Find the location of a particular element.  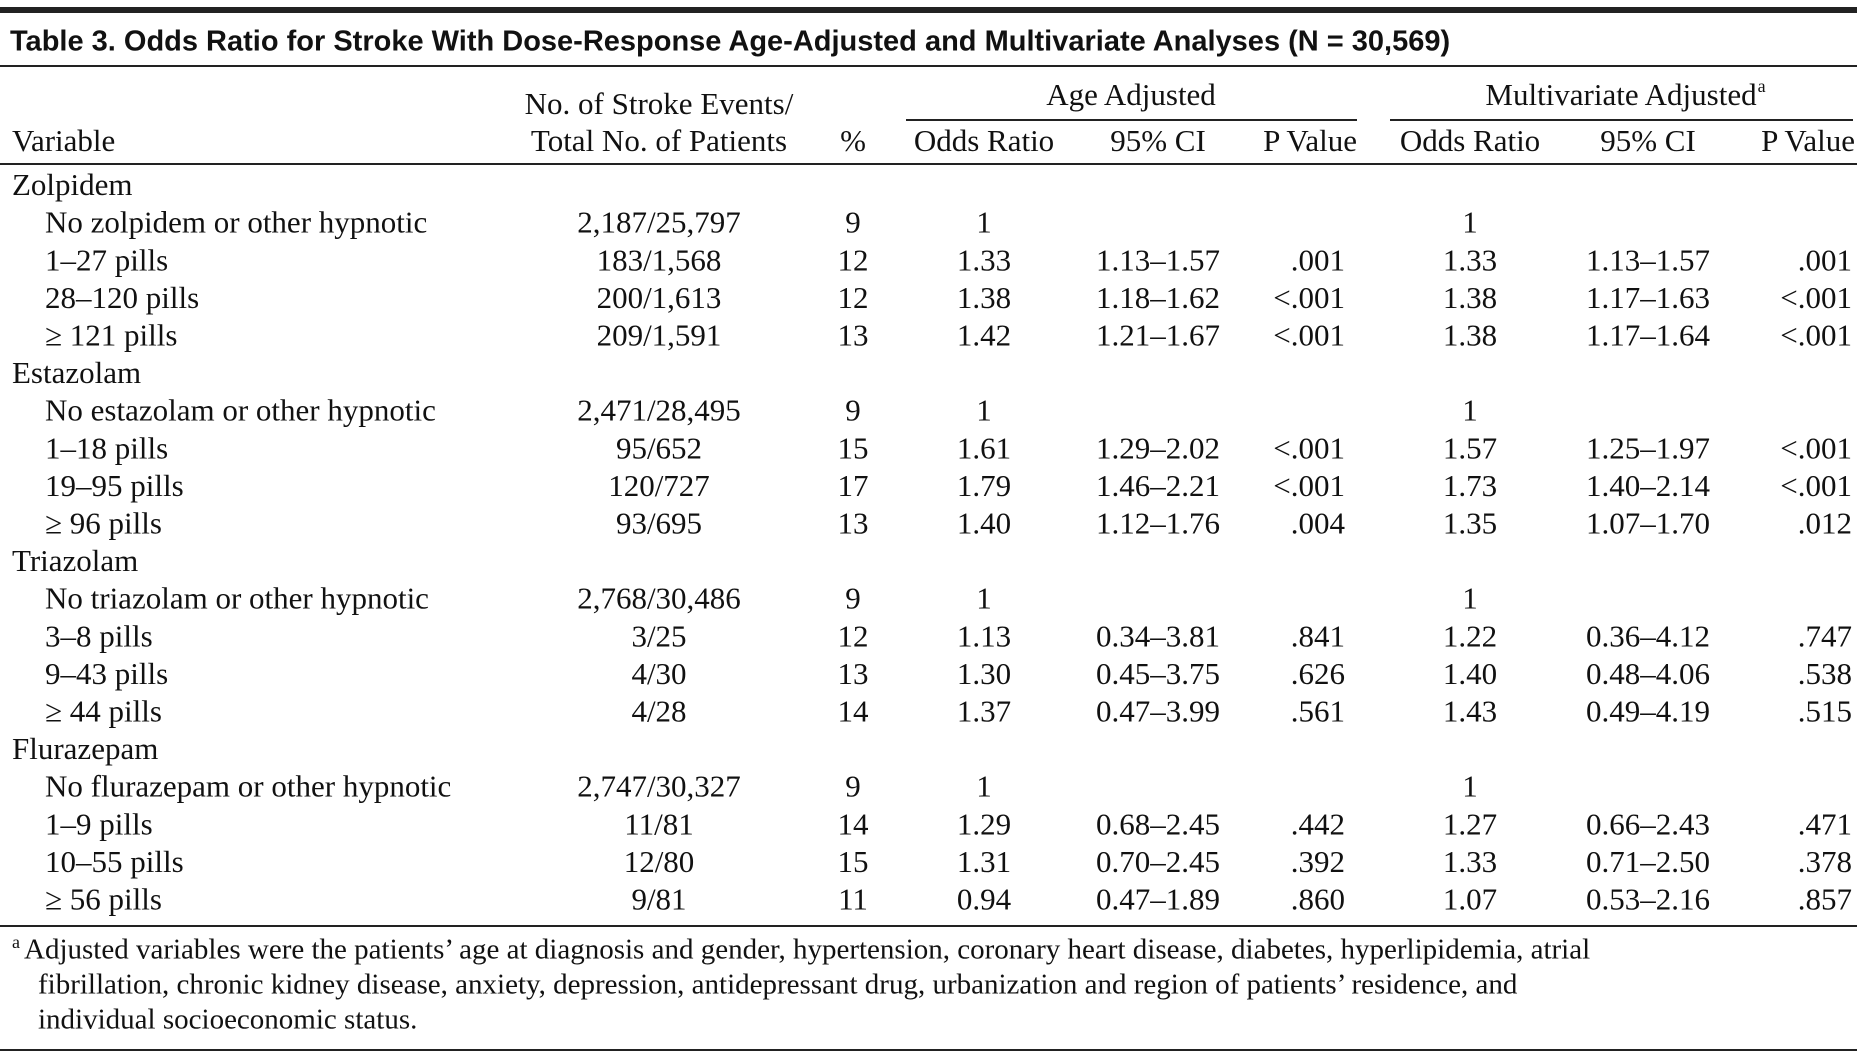

cell: 1.17–1.63 is located at coordinates (1648, 297).